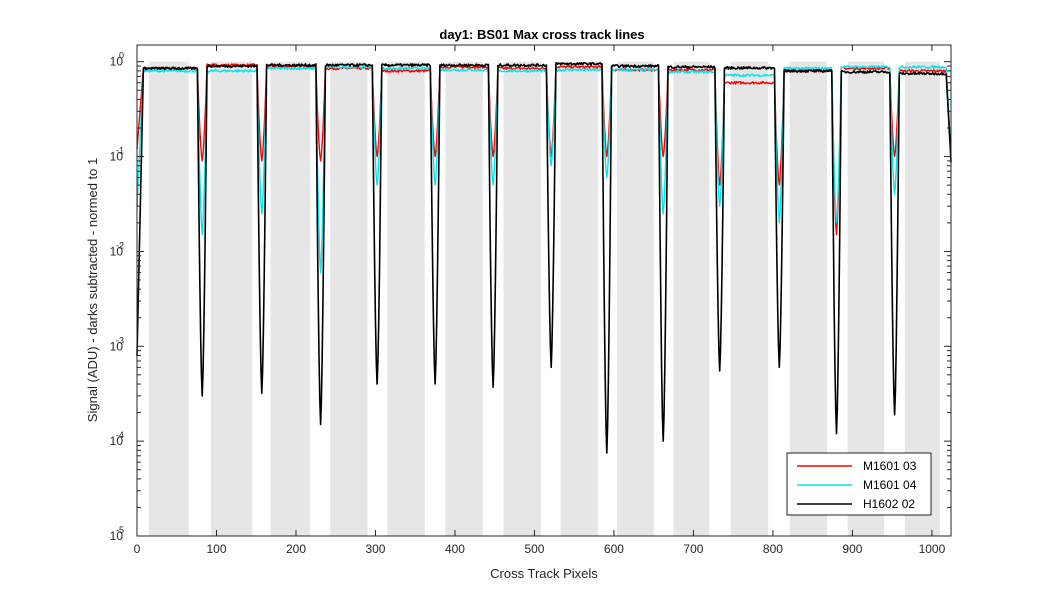  What do you see at coordinates (773, 549) in the screenshot?
I see `x-tick-label: 800` at bounding box center [773, 549].